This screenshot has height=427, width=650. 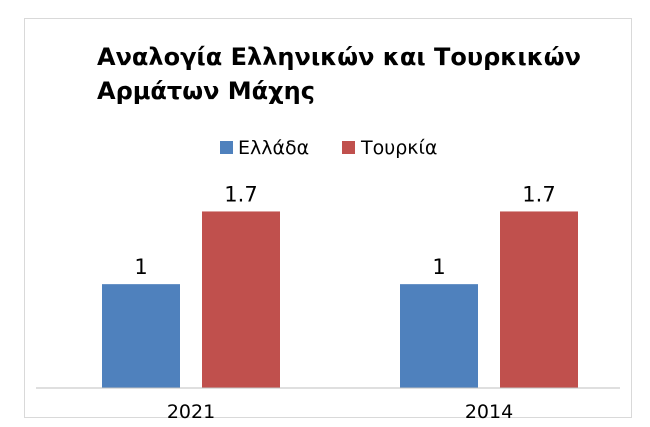 I want to click on legend-label-series-2: Τουρκία, so click(x=398, y=148).